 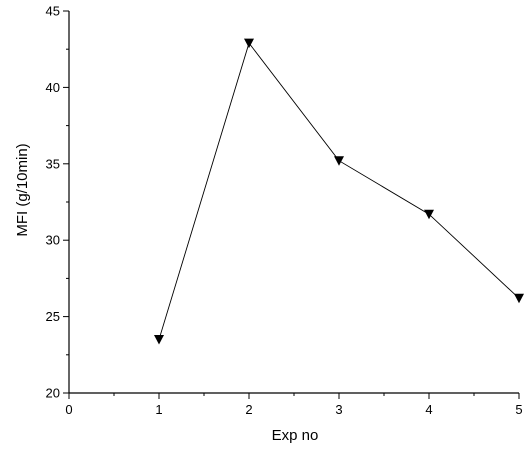 I want to click on y-axis-title: MFI (g/10min), so click(x=22, y=189).